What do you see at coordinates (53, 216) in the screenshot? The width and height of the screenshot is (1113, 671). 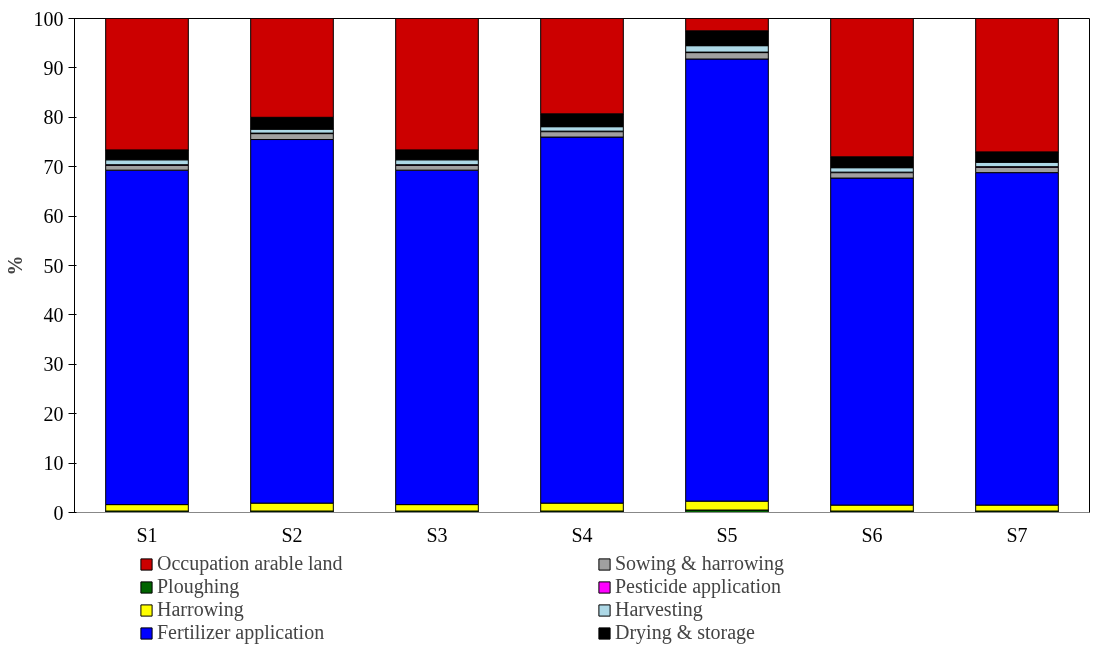 I see `y-tick-label: 60` at bounding box center [53, 216].